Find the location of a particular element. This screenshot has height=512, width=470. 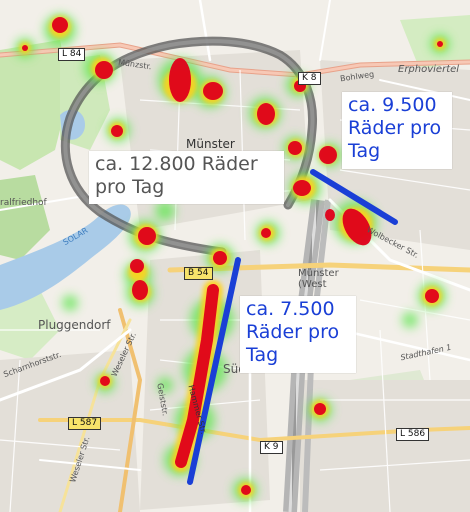

road-shield-l84: L 84 is located at coordinates (72, 54).